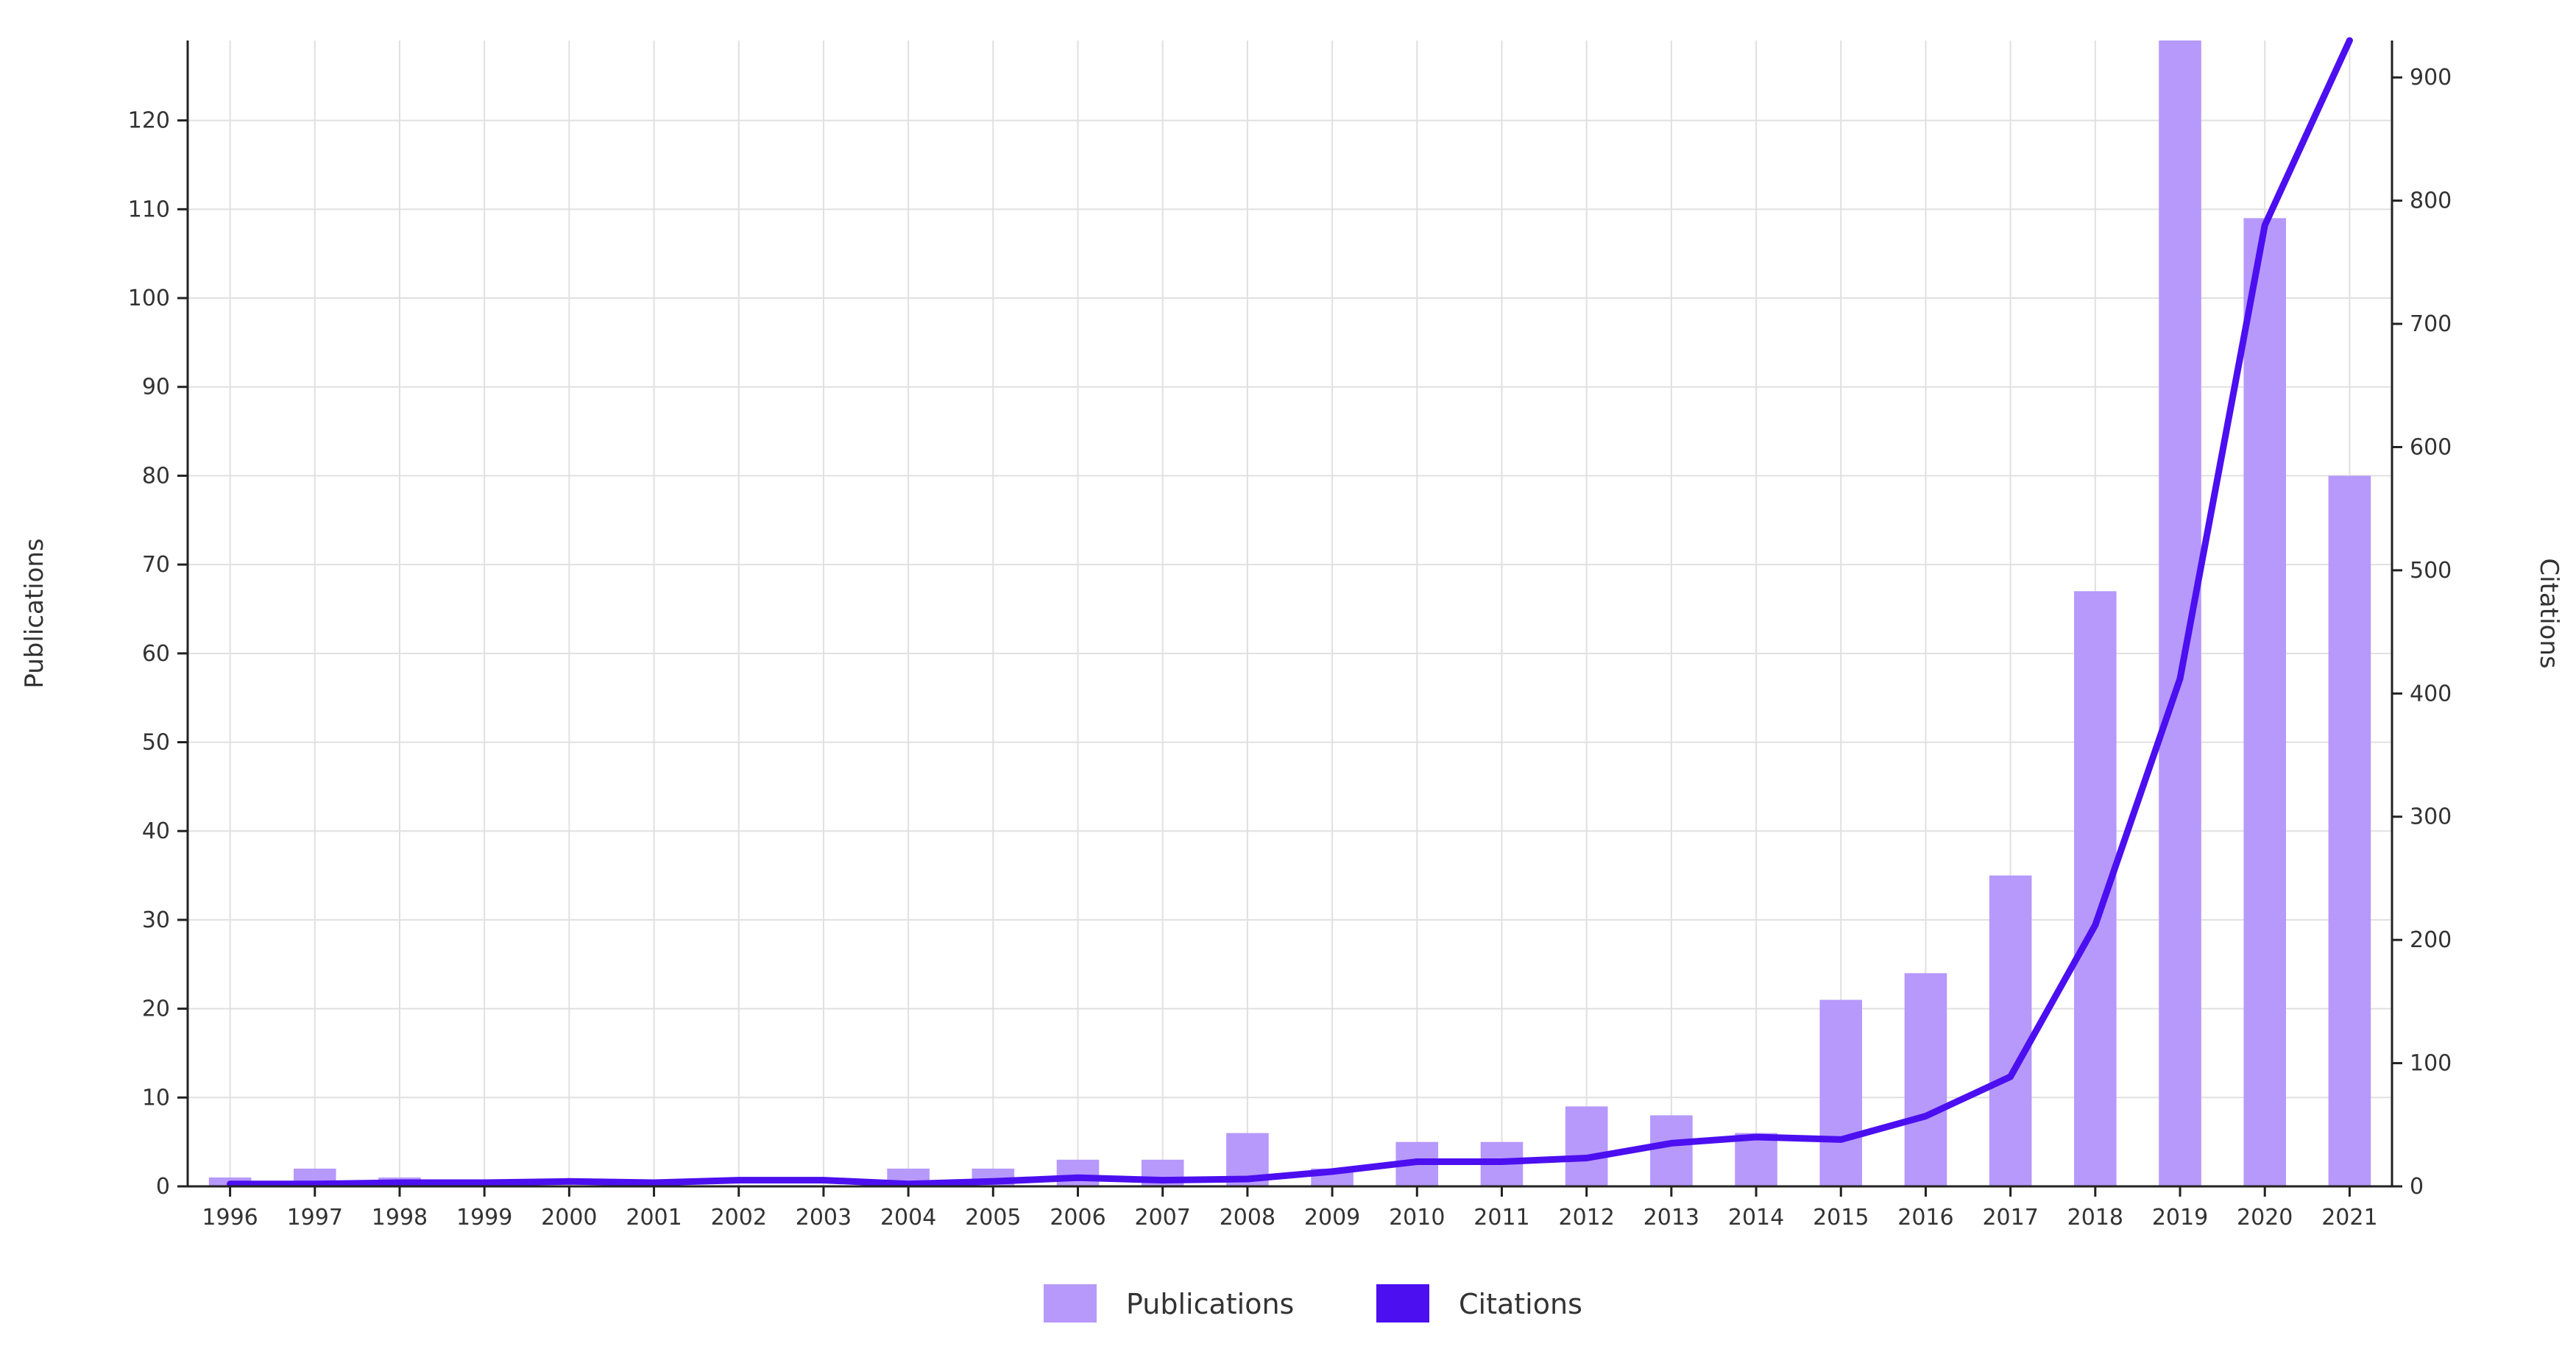 Image resolution: width=2576 pixels, height=1349 pixels. I want to click on y-left-tick-30: 30, so click(156, 920).